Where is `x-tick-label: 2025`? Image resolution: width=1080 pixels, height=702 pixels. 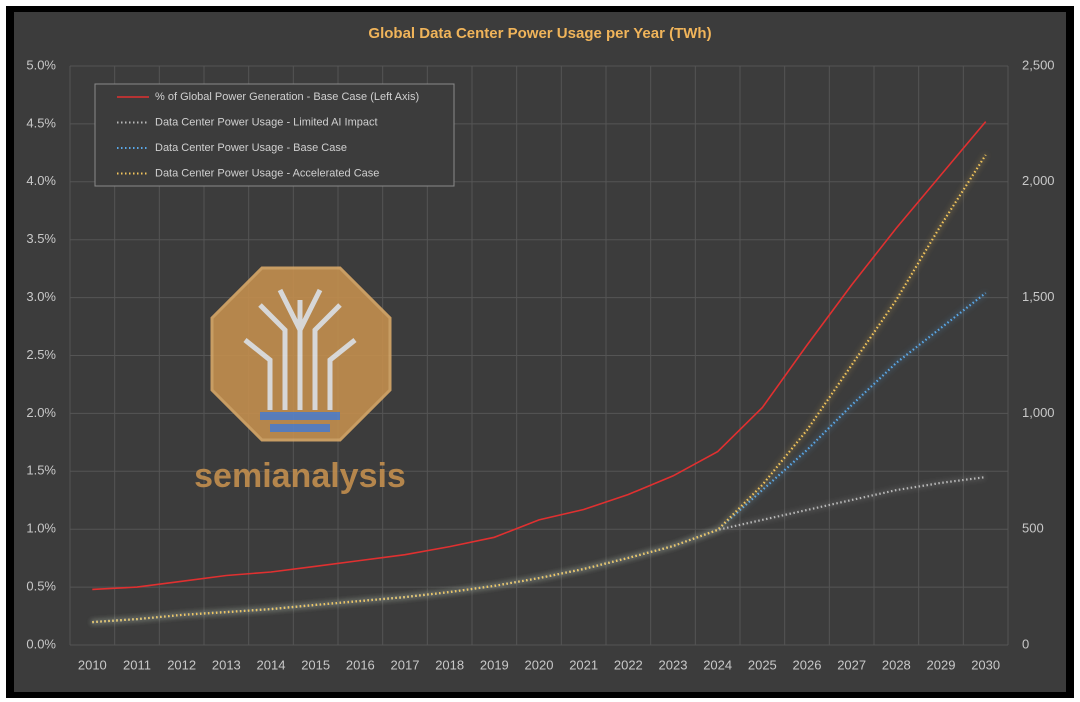
x-tick-label: 2025 is located at coordinates (762, 664).